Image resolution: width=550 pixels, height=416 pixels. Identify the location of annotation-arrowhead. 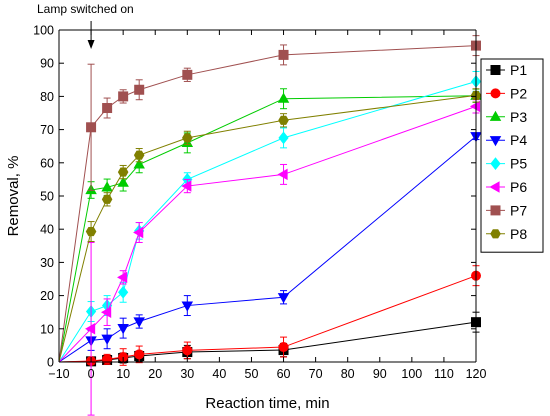
(91, 44).